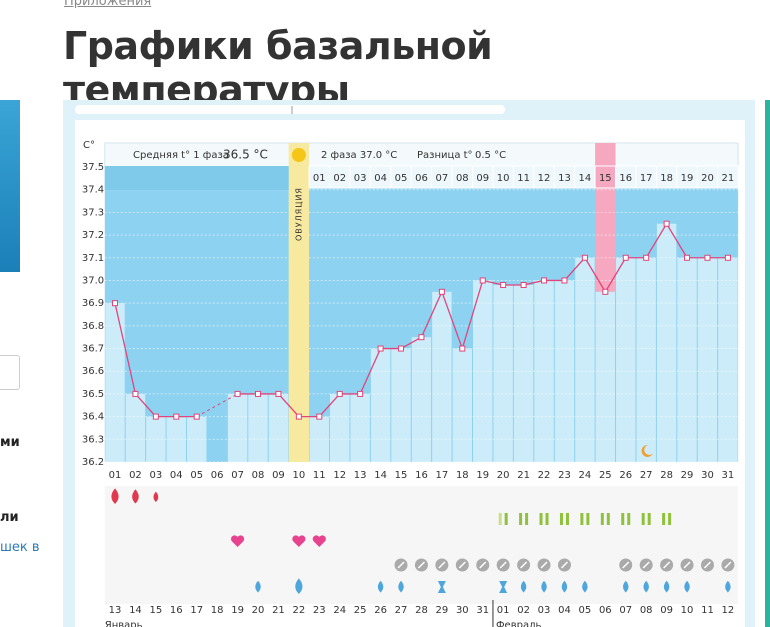 Image resolution: width=770 pixels, height=627 pixels. What do you see at coordinates (10, 372) in the screenshot?
I see `sidebar-input` at bounding box center [10, 372].